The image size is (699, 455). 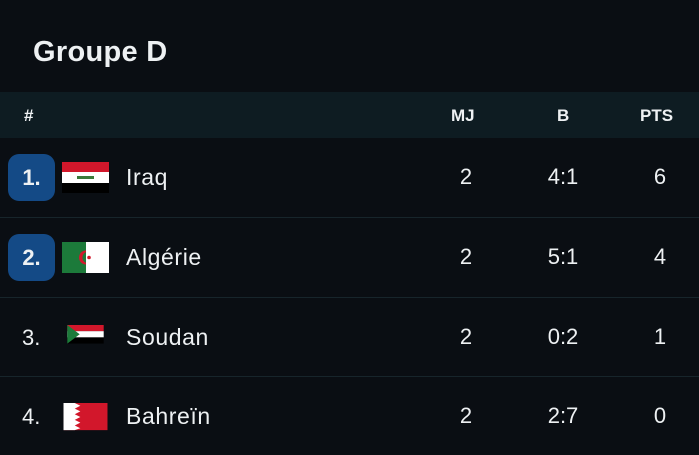 What do you see at coordinates (563, 115) in the screenshot?
I see `goals-header: B` at bounding box center [563, 115].